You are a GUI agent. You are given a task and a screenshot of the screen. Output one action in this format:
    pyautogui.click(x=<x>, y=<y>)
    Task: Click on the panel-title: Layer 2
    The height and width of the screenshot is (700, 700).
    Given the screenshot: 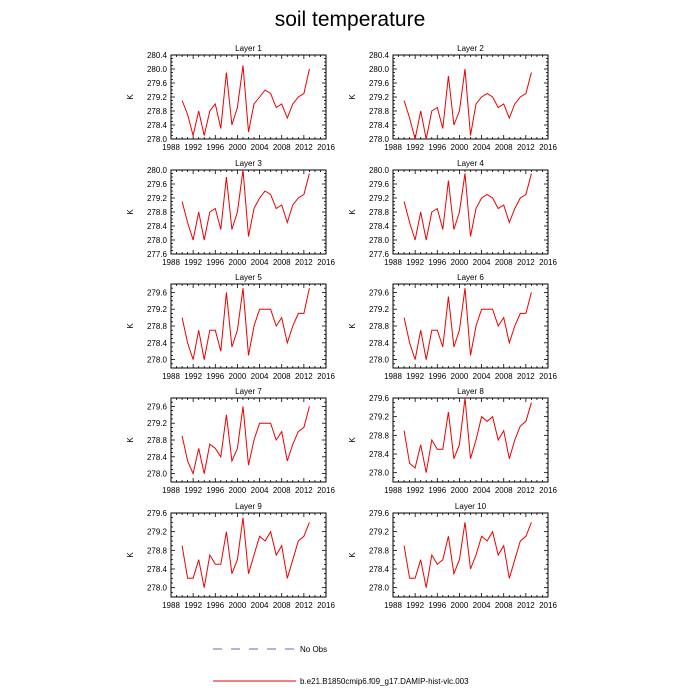 What is the action you would take?
    pyautogui.click(x=470, y=48)
    